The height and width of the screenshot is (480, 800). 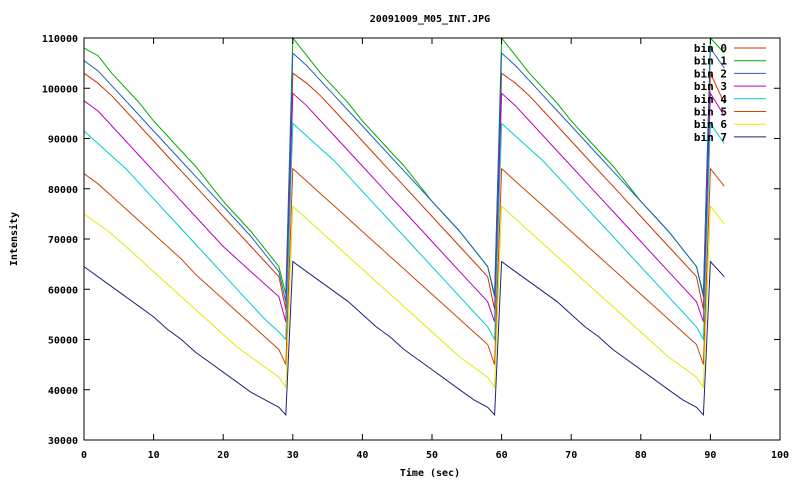 I want to click on x-tick-label: 0, so click(x=84, y=455).